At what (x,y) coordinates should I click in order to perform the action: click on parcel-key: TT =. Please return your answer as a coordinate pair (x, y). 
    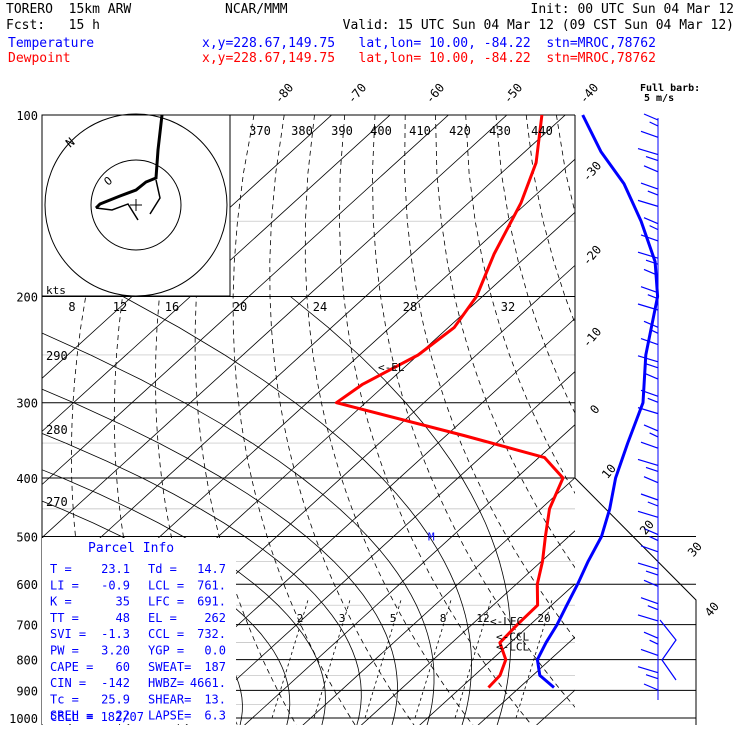
    Looking at the image, I should click on (64, 618).